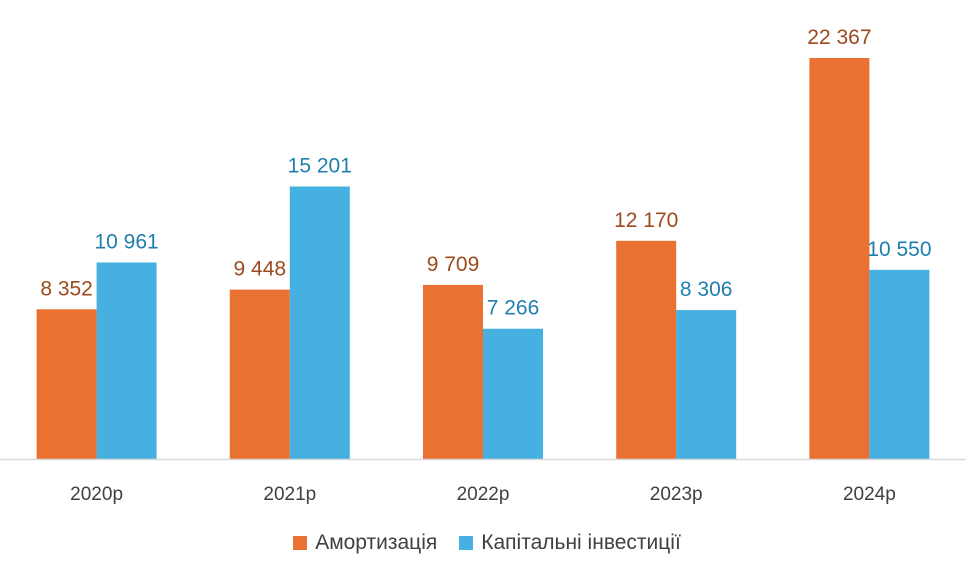 The image size is (974, 575). What do you see at coordinates (289, 494) in the screenshot?
I see `x-tick-label-1: 2021р` at bounding box center [289, 494].